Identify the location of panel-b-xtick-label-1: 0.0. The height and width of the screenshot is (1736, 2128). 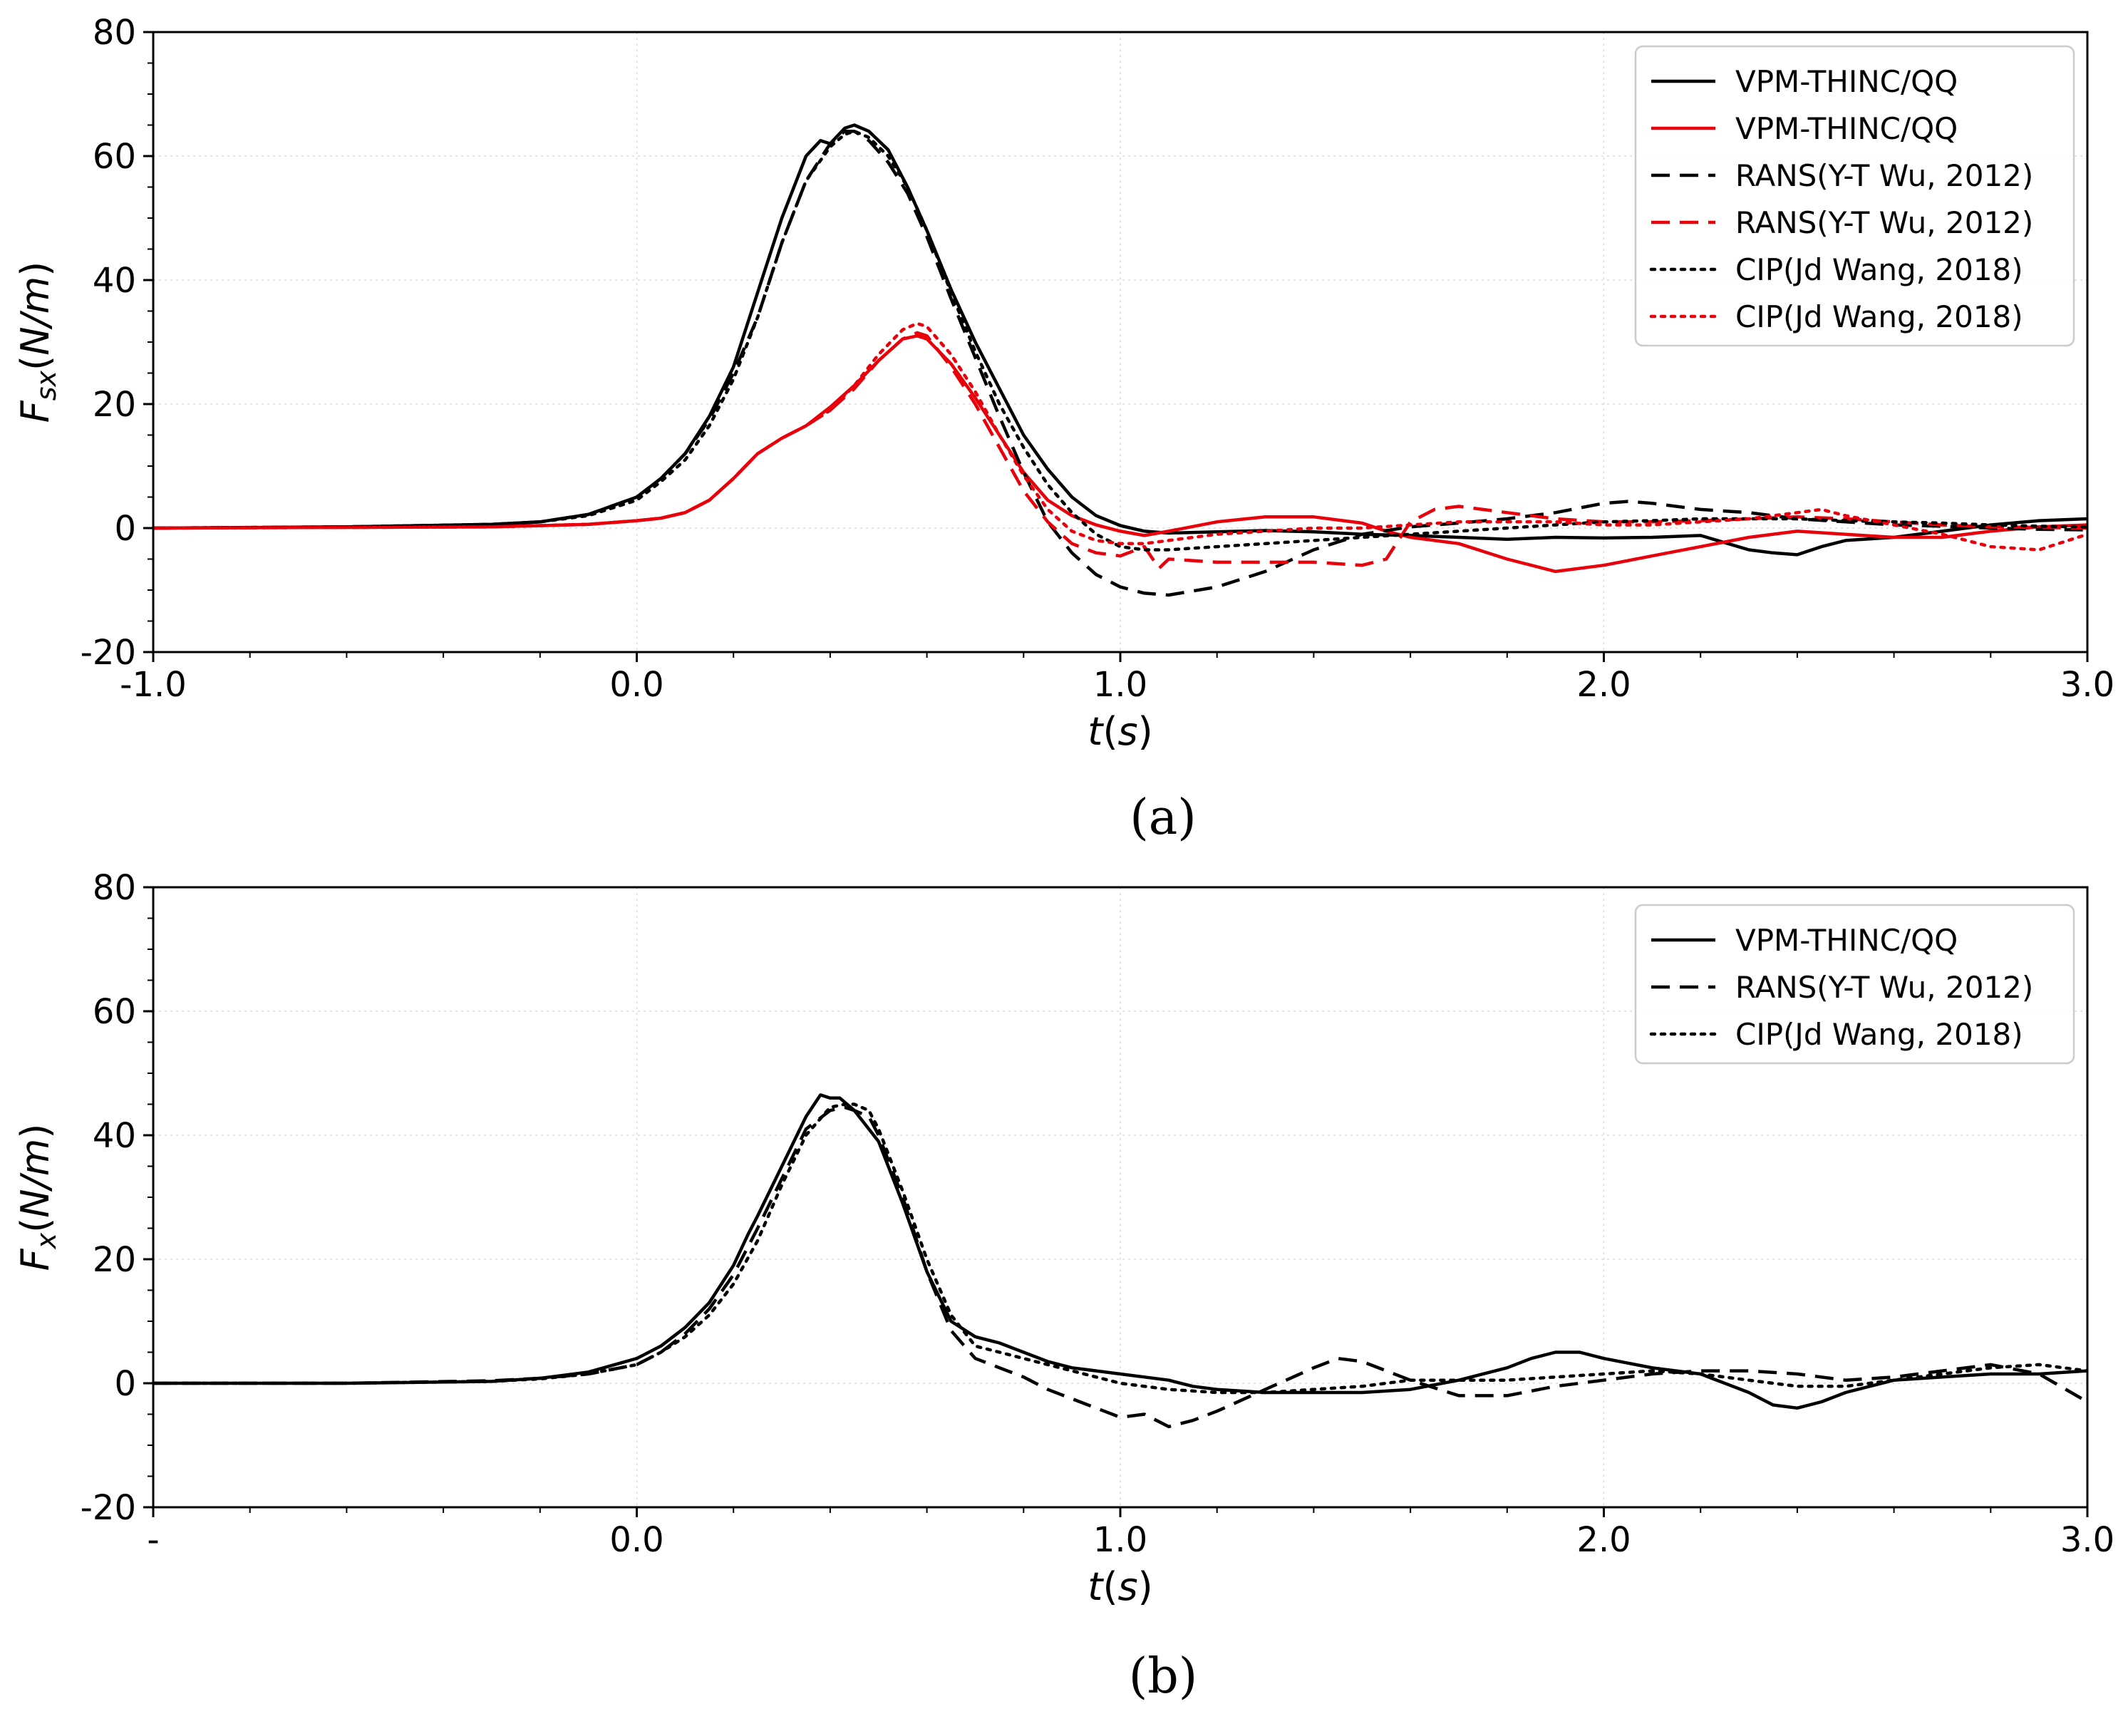
(636, 1540).